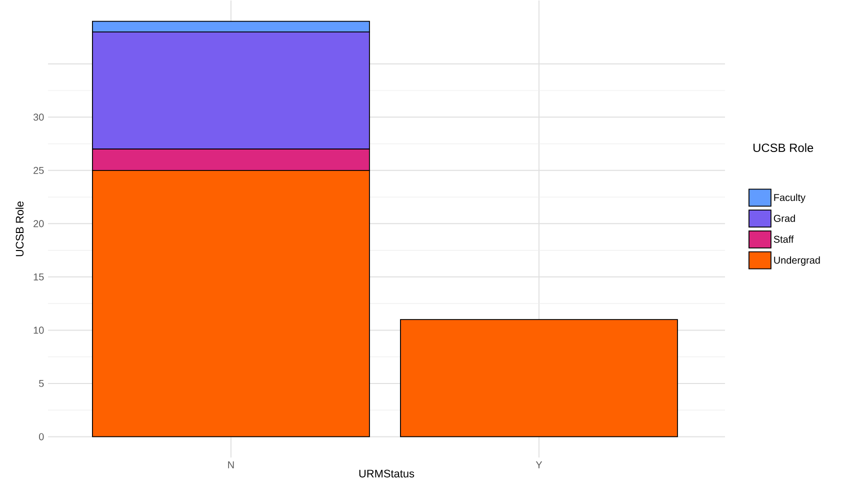 The width and height of the screenshot is (845, 500). I want to click on x-tick-label: Y, so click(539, 465).